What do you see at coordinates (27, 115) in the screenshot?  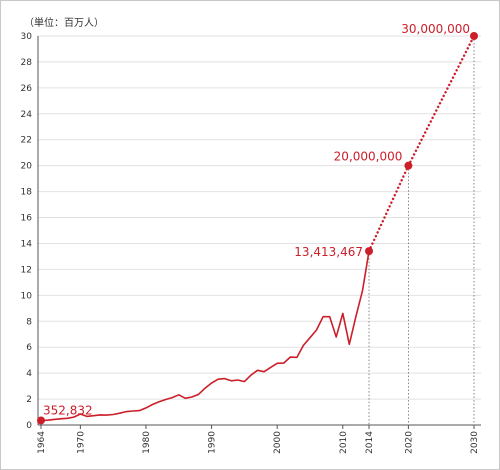 I see `y-tick-label: 24` at bounding box center [27, 115].